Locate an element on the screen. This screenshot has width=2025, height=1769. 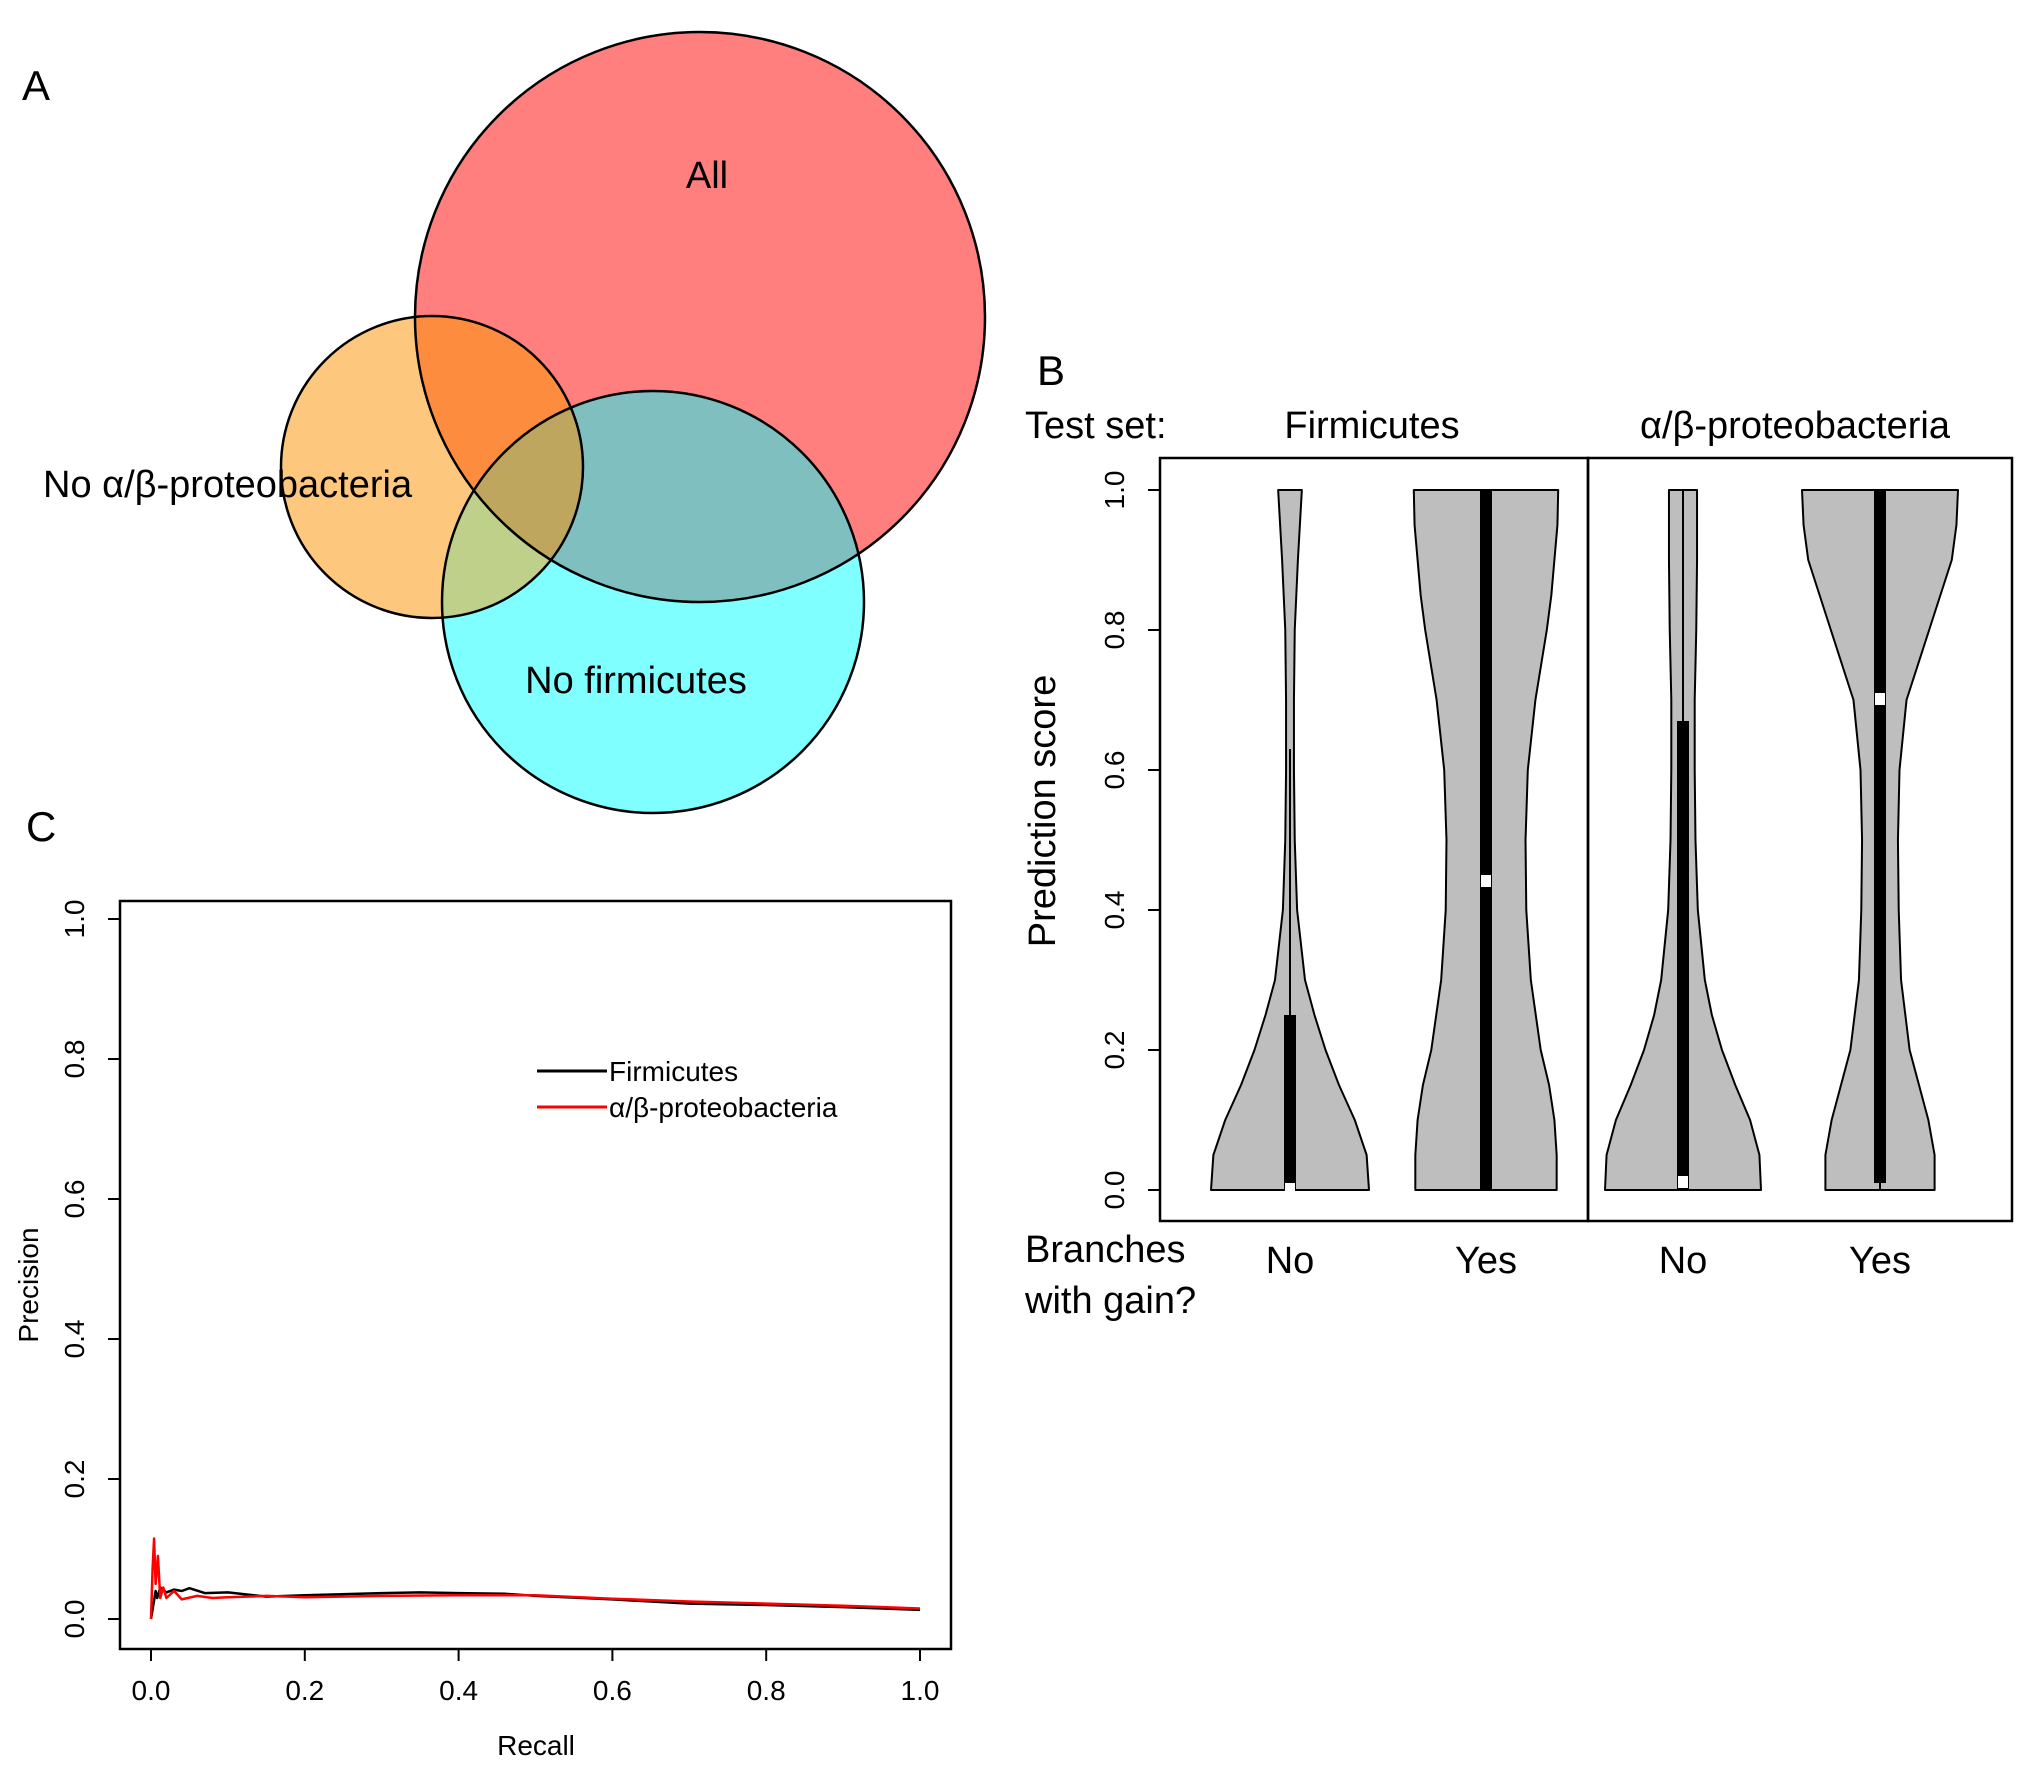
c-x-tick-label: 0.4 is located at coordinates (458, 1690).